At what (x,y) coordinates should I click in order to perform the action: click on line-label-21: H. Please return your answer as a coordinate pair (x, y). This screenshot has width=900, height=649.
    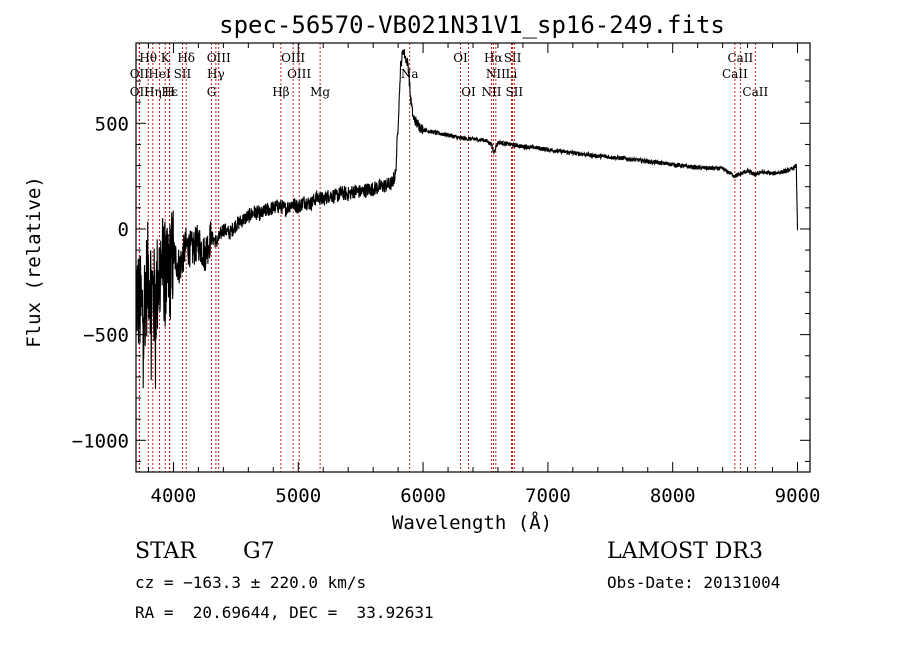
    Looking at the image, I should click on (169, 92).